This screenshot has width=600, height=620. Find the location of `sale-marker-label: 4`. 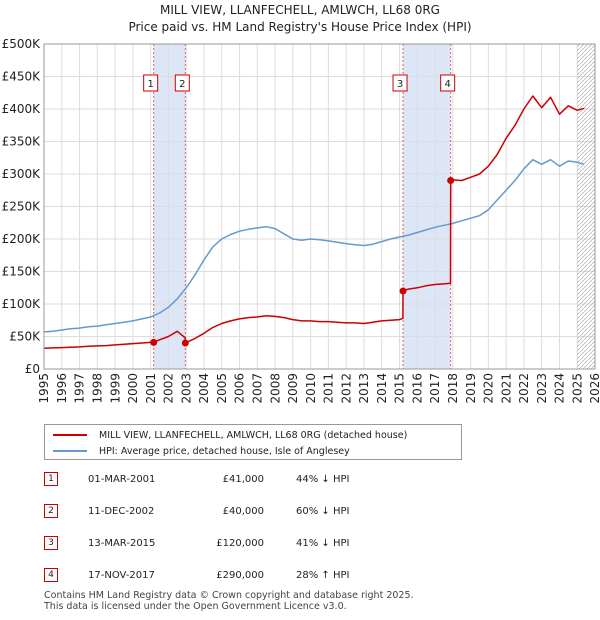

sale-marker-label: 4 is located at coordinates (447, 84).